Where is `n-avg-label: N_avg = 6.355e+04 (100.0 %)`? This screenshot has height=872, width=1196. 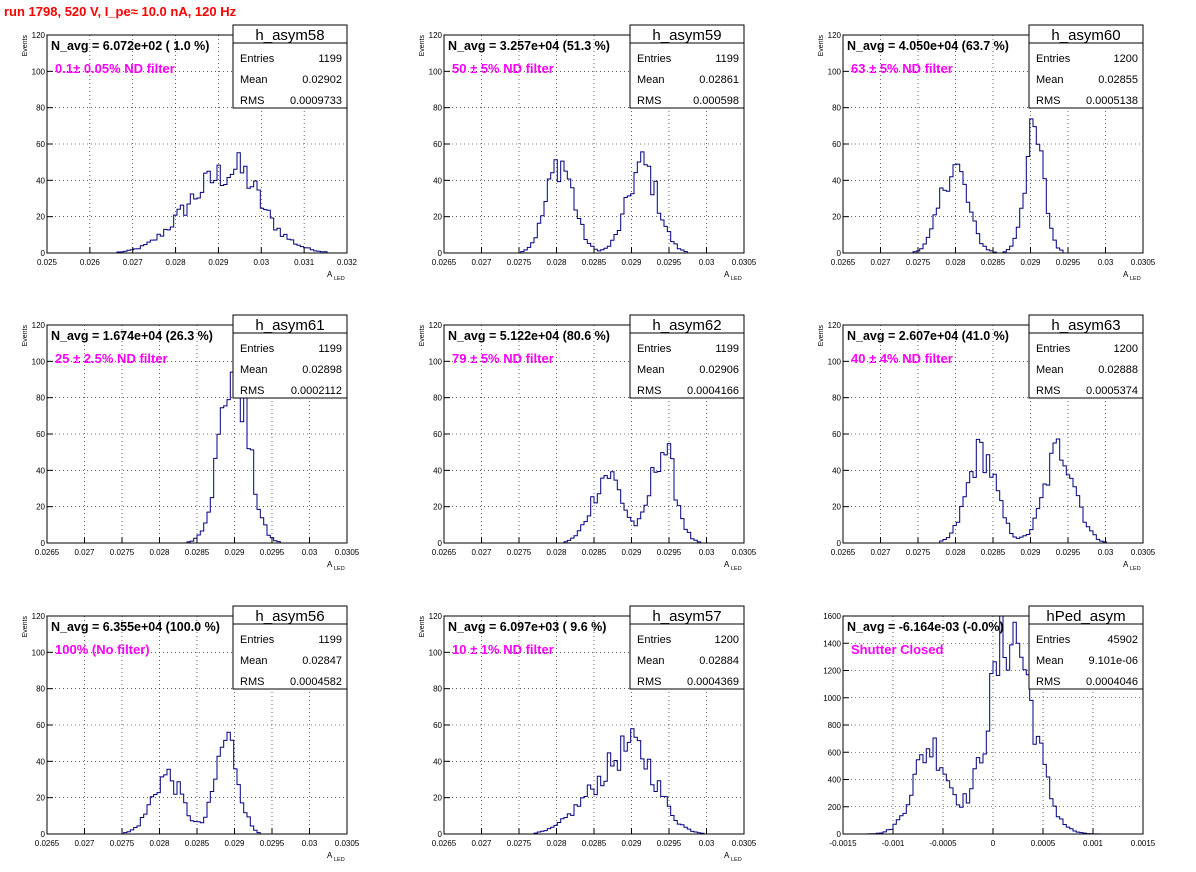 n-avg-label: N_avg = 6.355e+04 (100.0 %) is located at coordinates (135, 627).